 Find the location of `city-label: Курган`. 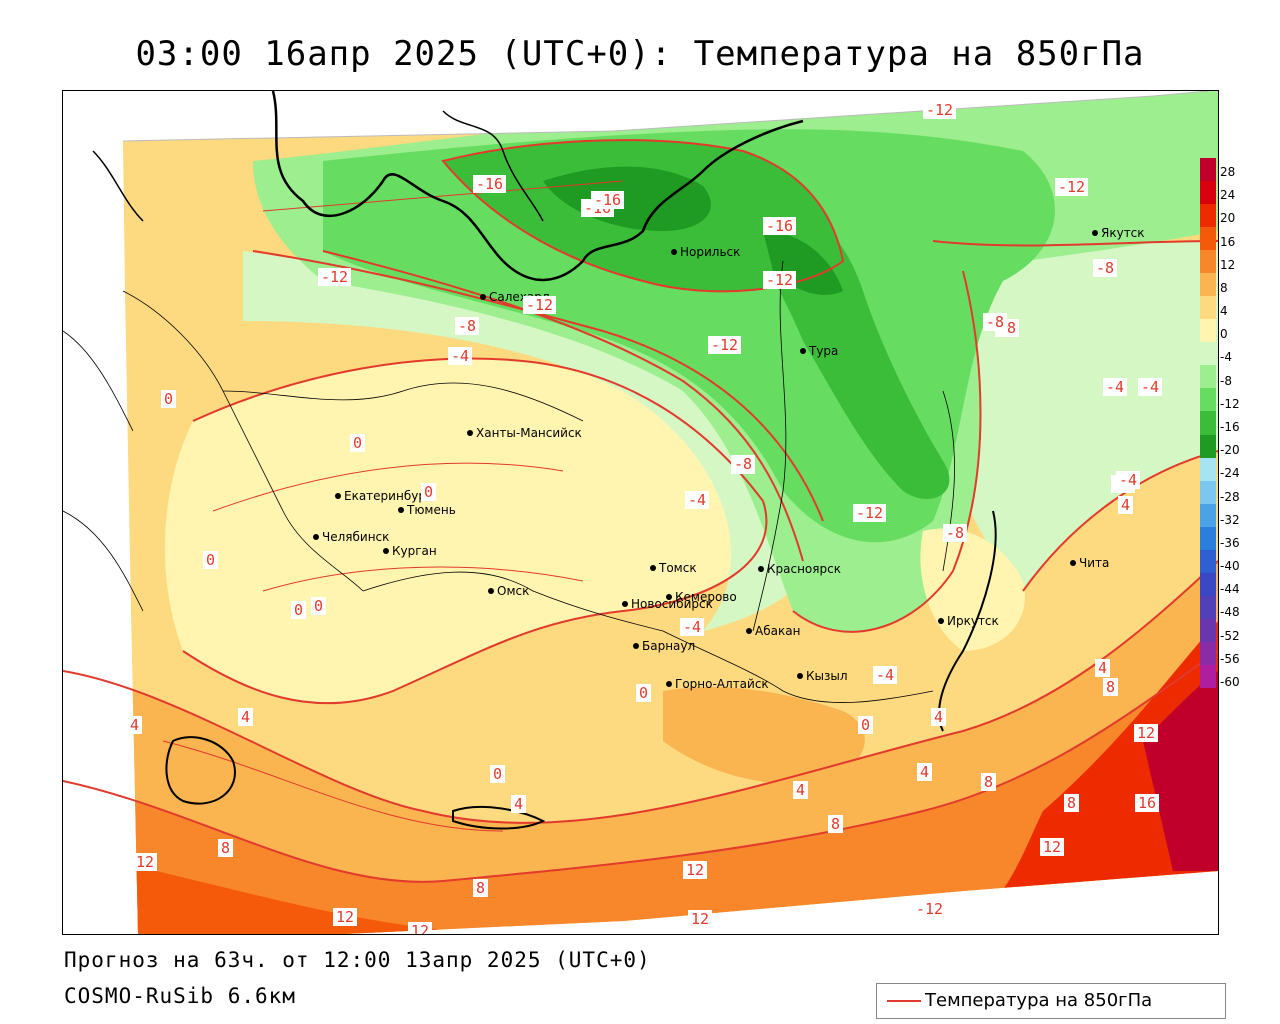

city-label: Курган is located at coordinates (414, 551).